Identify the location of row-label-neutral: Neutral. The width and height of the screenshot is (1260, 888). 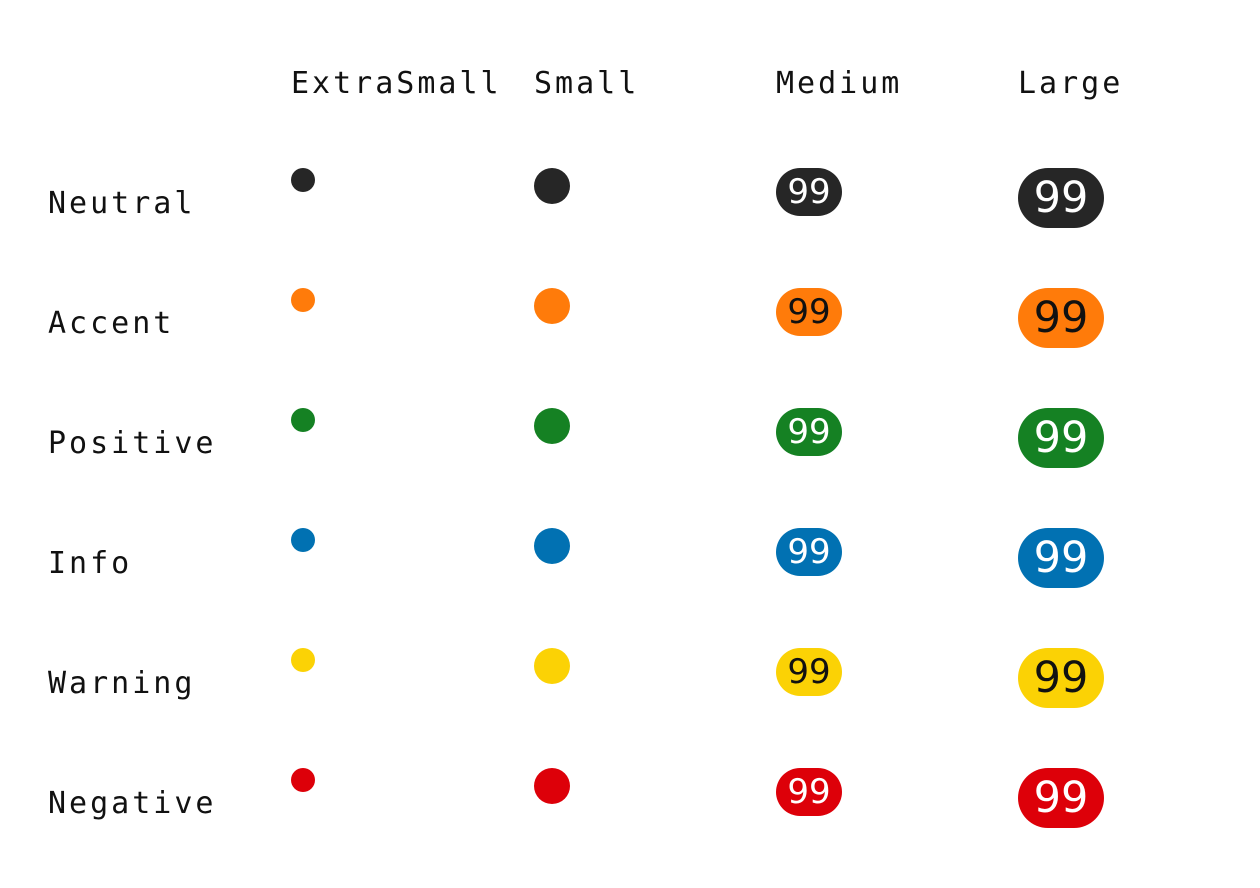
(122, 203).